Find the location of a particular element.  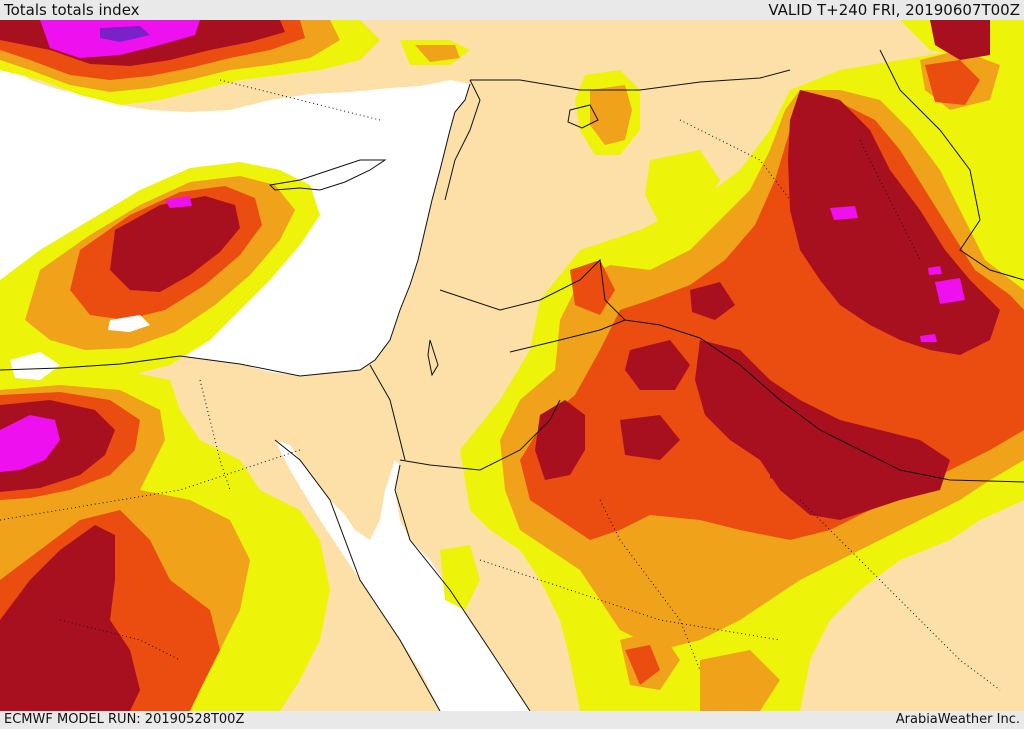

red-sea is located at coordinates (402, 575).